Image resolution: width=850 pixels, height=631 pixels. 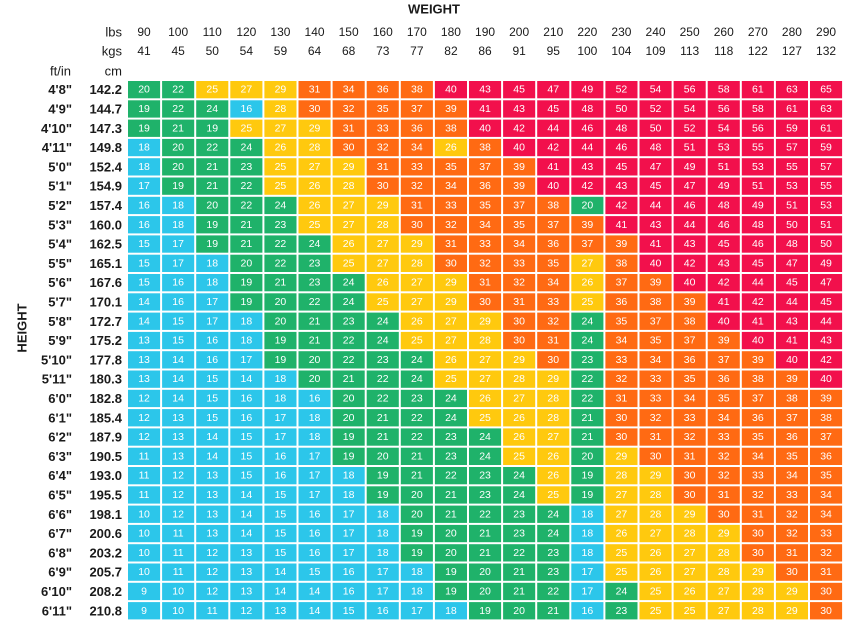 What do you see at coordinates (758, 283) in the screenshot?
I see `bmi-value: 44` at bounding box center [758, 283].